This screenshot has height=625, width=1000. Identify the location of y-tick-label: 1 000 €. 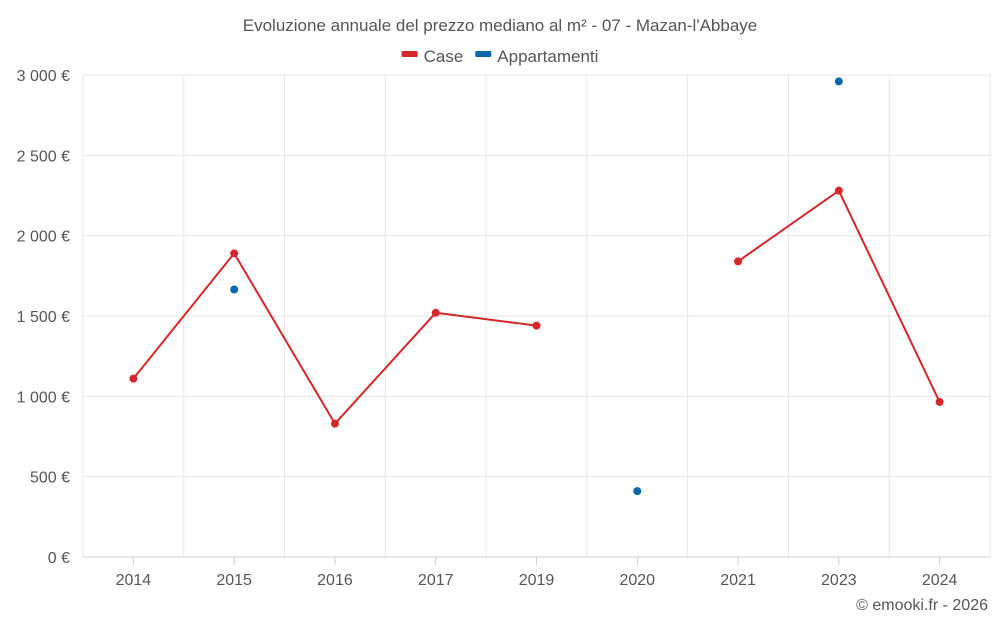
(43, 397).